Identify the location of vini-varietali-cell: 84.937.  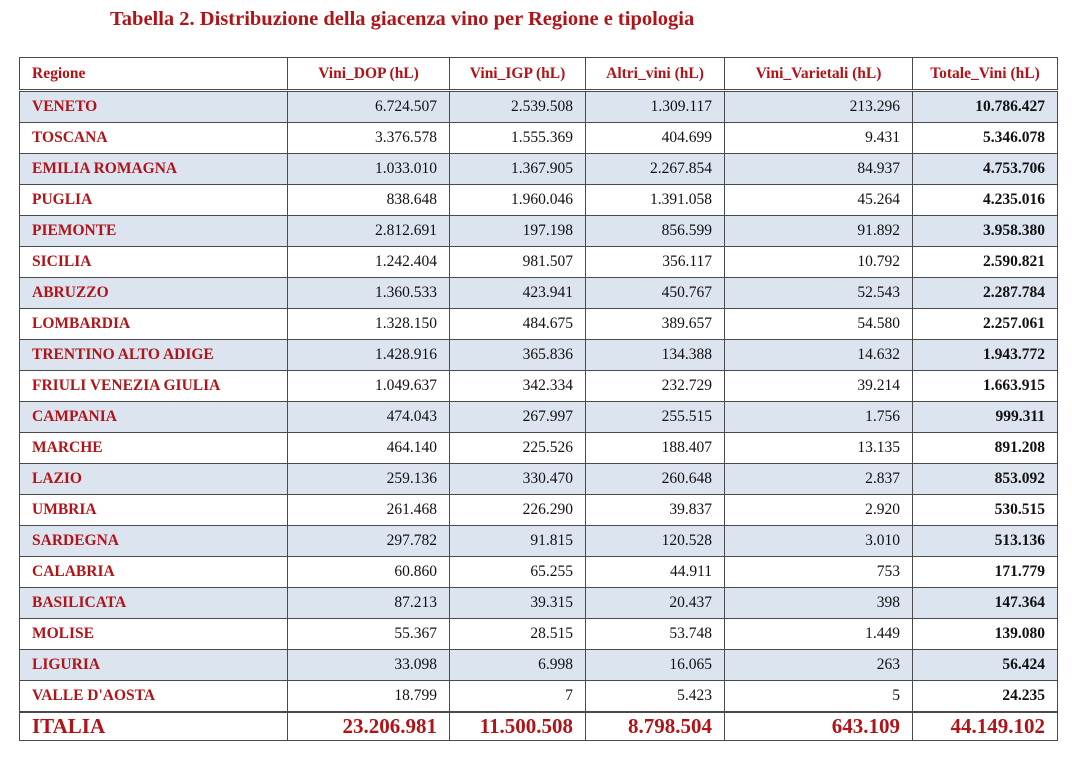
(818, 169).